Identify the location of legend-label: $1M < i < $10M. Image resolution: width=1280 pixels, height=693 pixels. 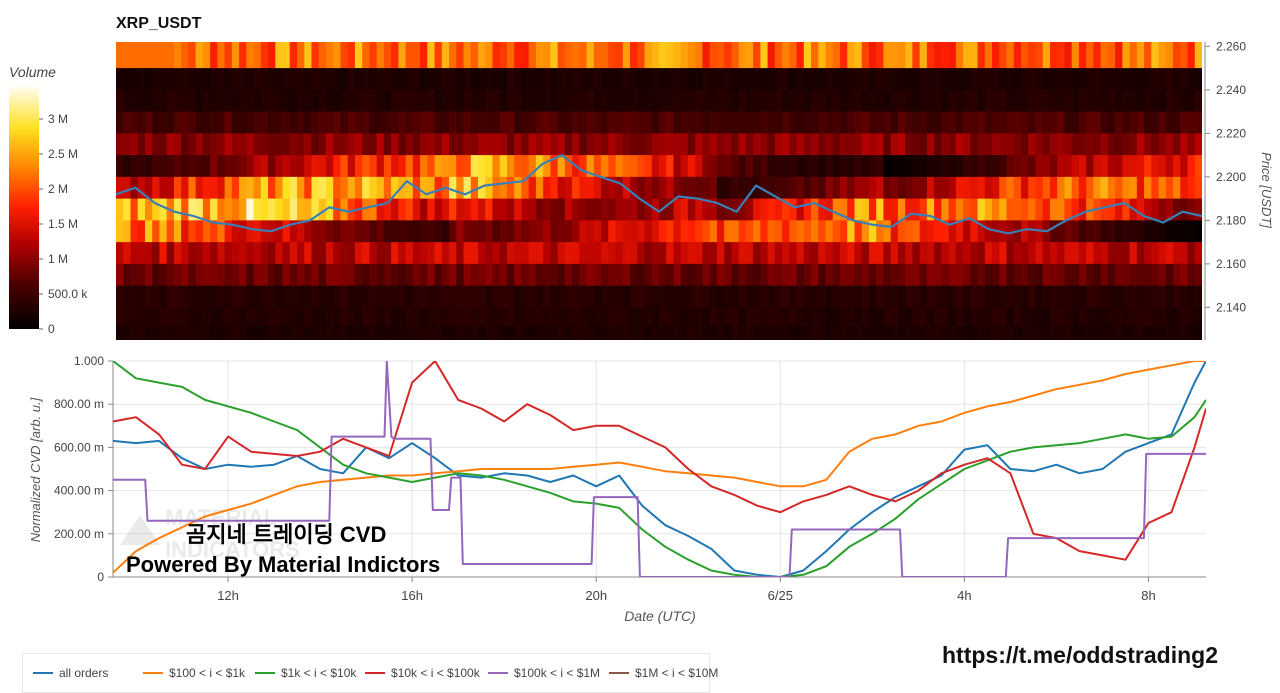
(677, 673).